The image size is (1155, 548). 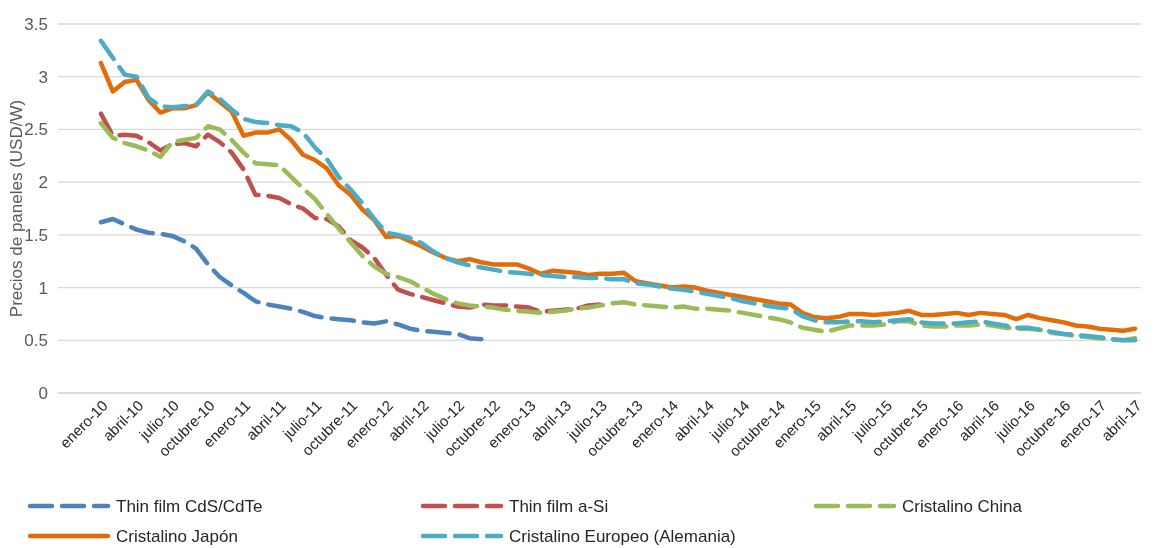 What do you see at coordinates (177, 536) in the screenshot?
I see `legend-label: Cristalino Japón` at bounding box center [177, 536].